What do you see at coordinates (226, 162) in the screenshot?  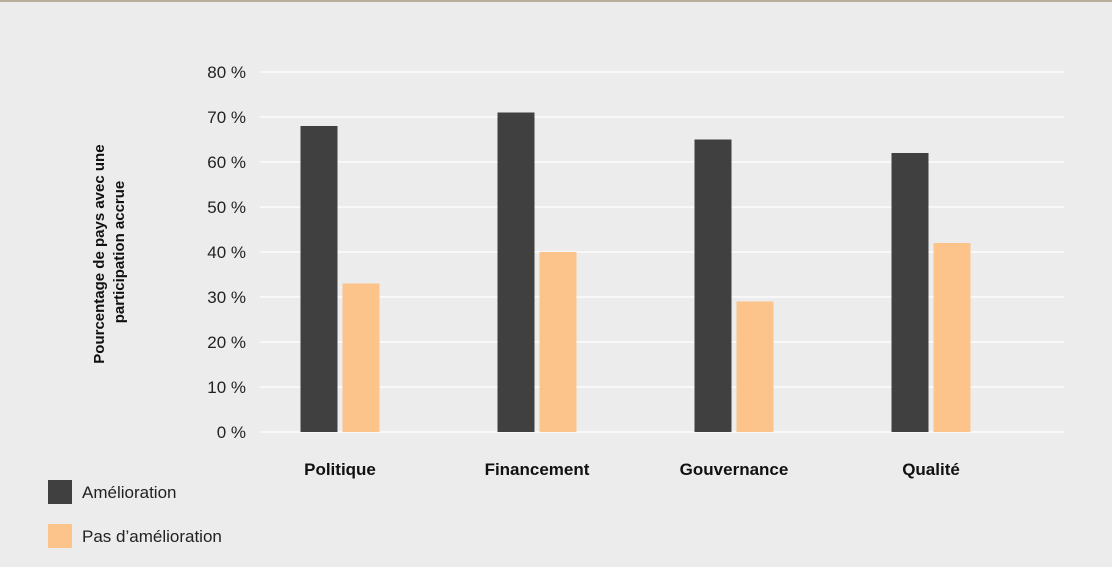 I see `y-tick-label: 60 %` at bounding box center [226, 162].